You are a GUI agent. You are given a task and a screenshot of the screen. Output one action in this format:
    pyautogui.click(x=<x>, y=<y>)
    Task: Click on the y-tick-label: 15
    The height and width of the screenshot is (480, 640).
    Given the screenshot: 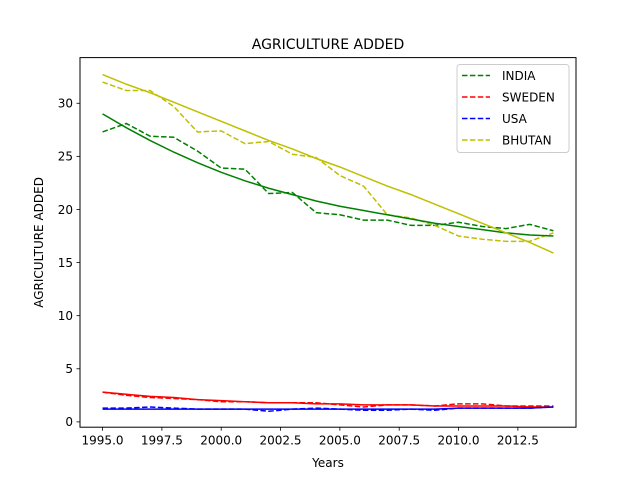 What is the action you would take?
    pyautogui.click(x=65, y=263)
    